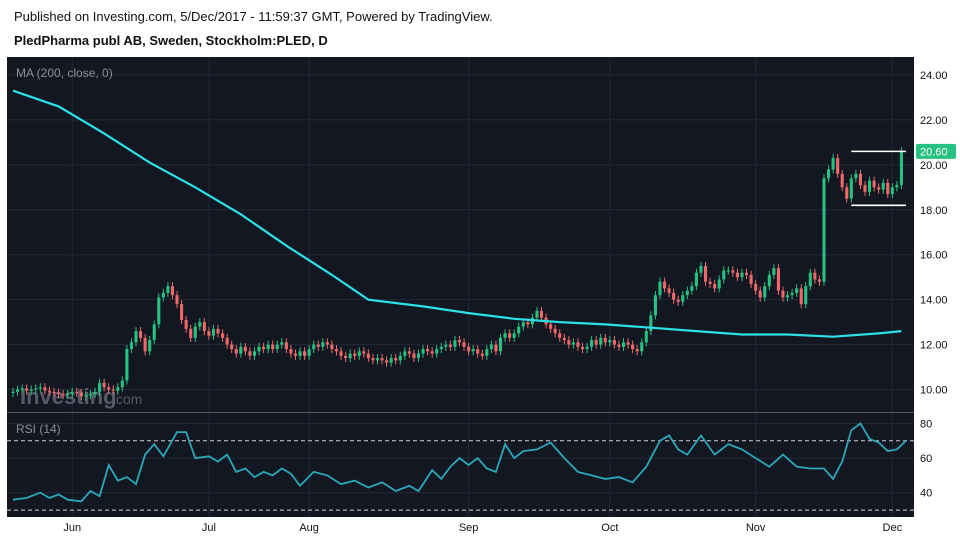 The width and height of the screenshot is (960, 540). What do you see at coordinates (68, 396) in the screenshot?
I see `watermark-brand: Investing` at bounding box center [68, 396].